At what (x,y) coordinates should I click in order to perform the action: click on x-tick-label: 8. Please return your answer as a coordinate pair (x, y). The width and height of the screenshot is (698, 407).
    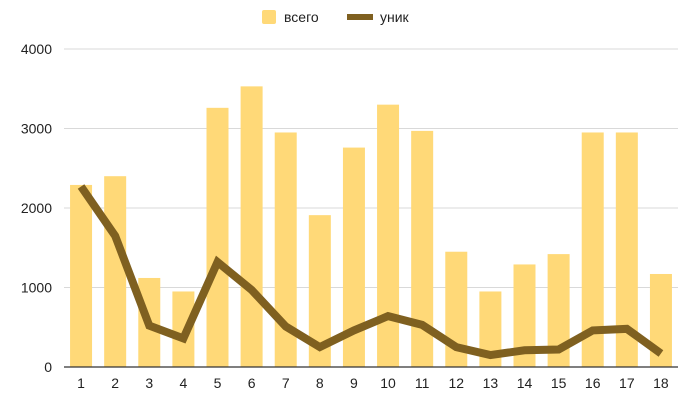
    Looking at the image, I should click on (320, 383).